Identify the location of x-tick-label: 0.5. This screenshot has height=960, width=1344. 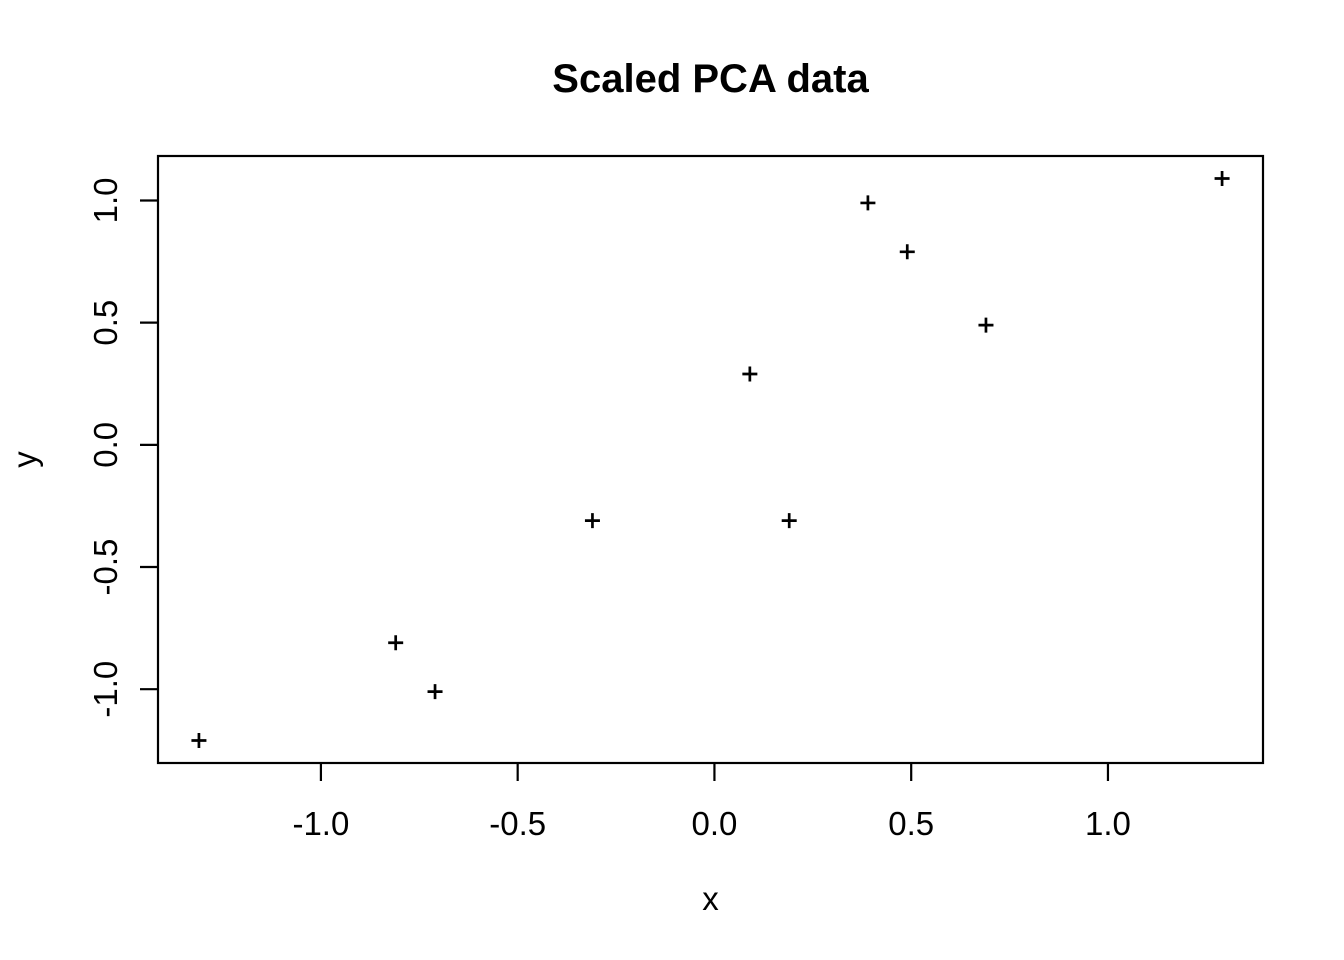
(911, 823).